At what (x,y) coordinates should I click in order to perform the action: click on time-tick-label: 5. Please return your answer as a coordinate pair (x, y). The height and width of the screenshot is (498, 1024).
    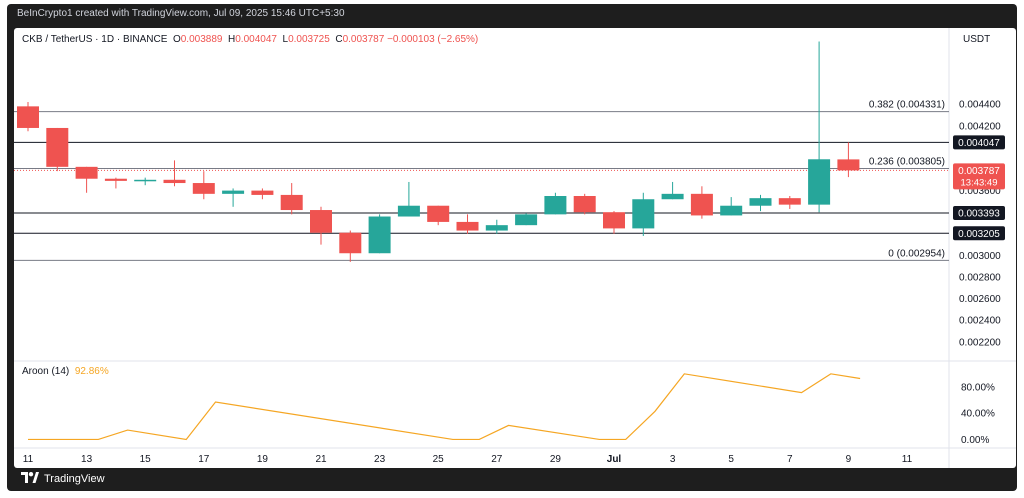
    Looking at the image, I should click on (731, 459).